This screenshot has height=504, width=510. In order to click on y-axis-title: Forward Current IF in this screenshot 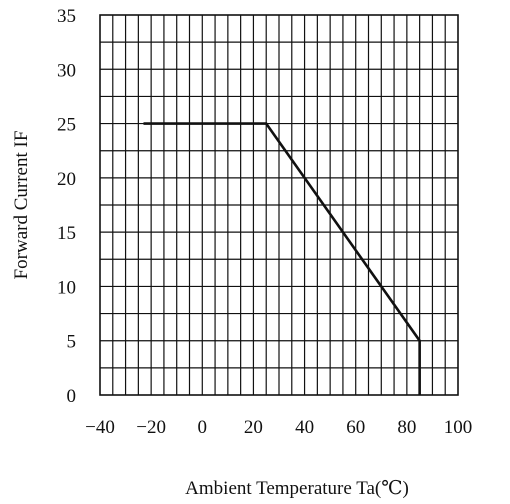, I will do `click(21, 205)`.